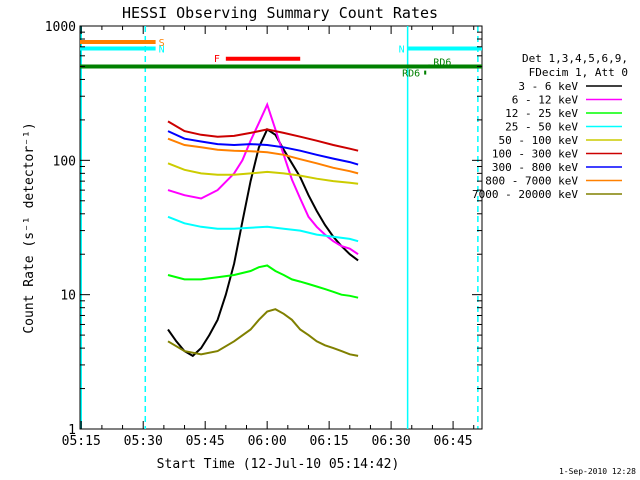 Image resolution: width=640 pixels, height=480 pixels. I want to click on y-tick-label: 100, so click(64, 161).